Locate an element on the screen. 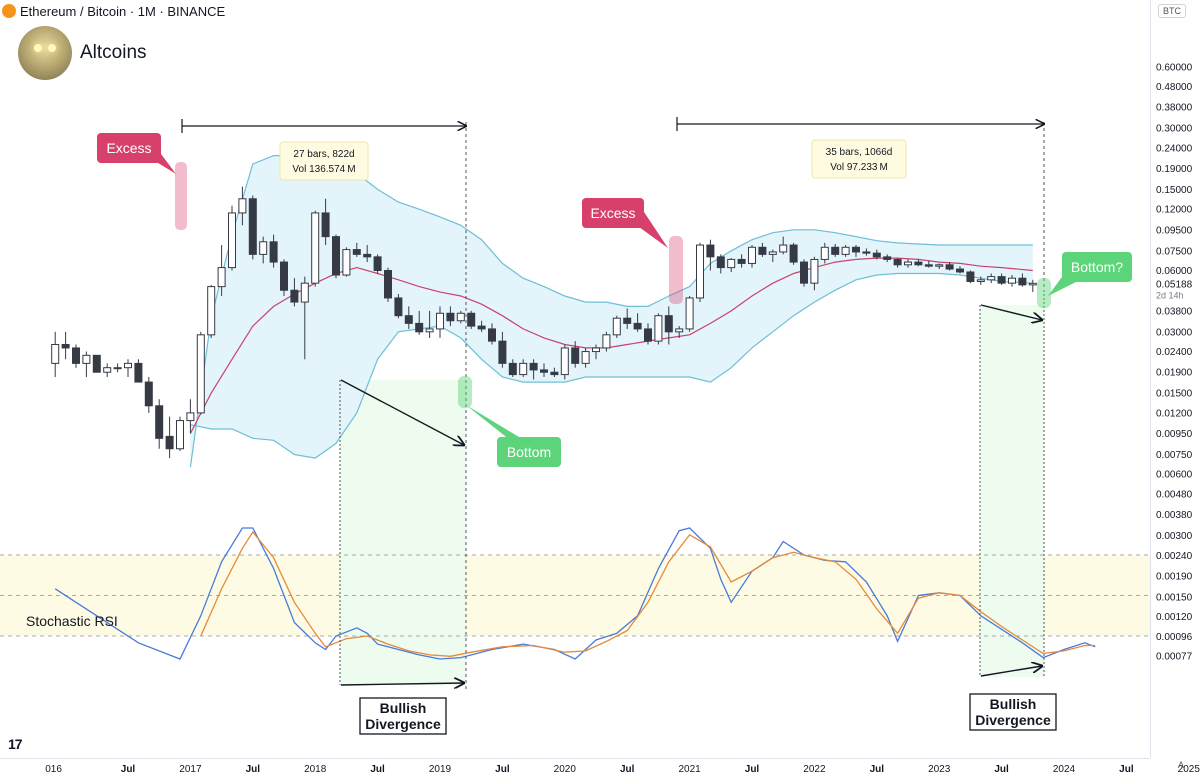 This screenshot has width=1200, height=778. excess-callout-1: Excess is located at coordinates (136, 153).